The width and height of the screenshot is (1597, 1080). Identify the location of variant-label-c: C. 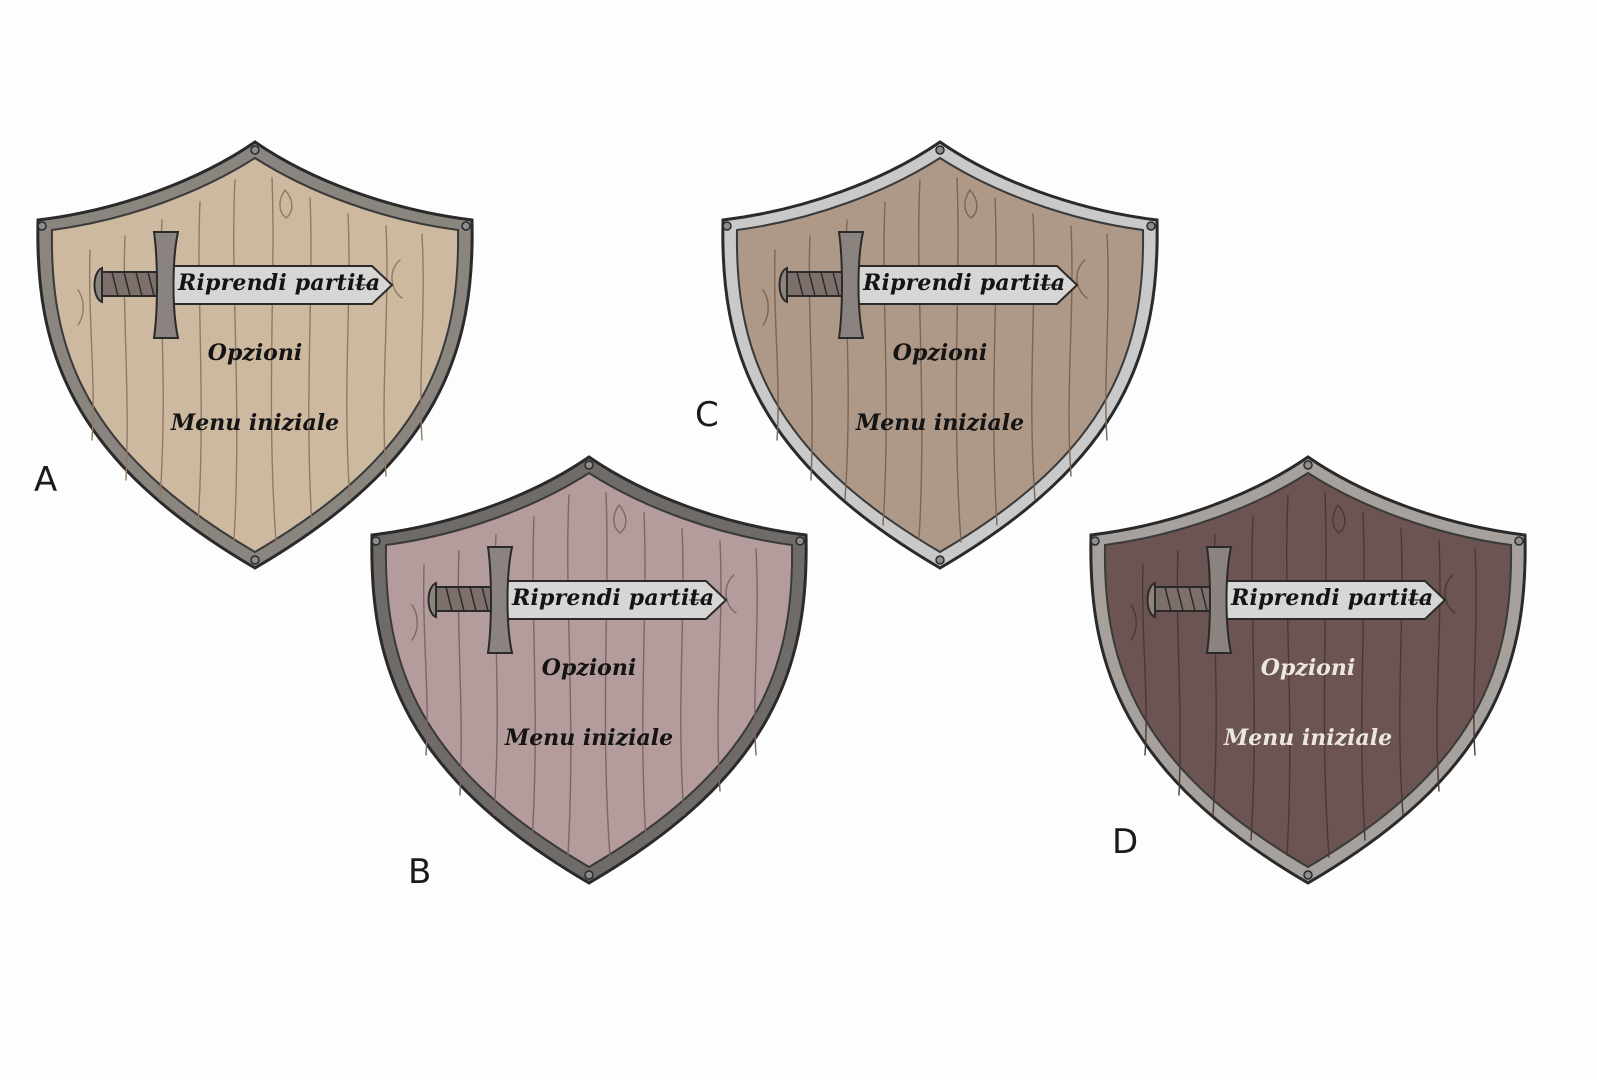
(707, 415).